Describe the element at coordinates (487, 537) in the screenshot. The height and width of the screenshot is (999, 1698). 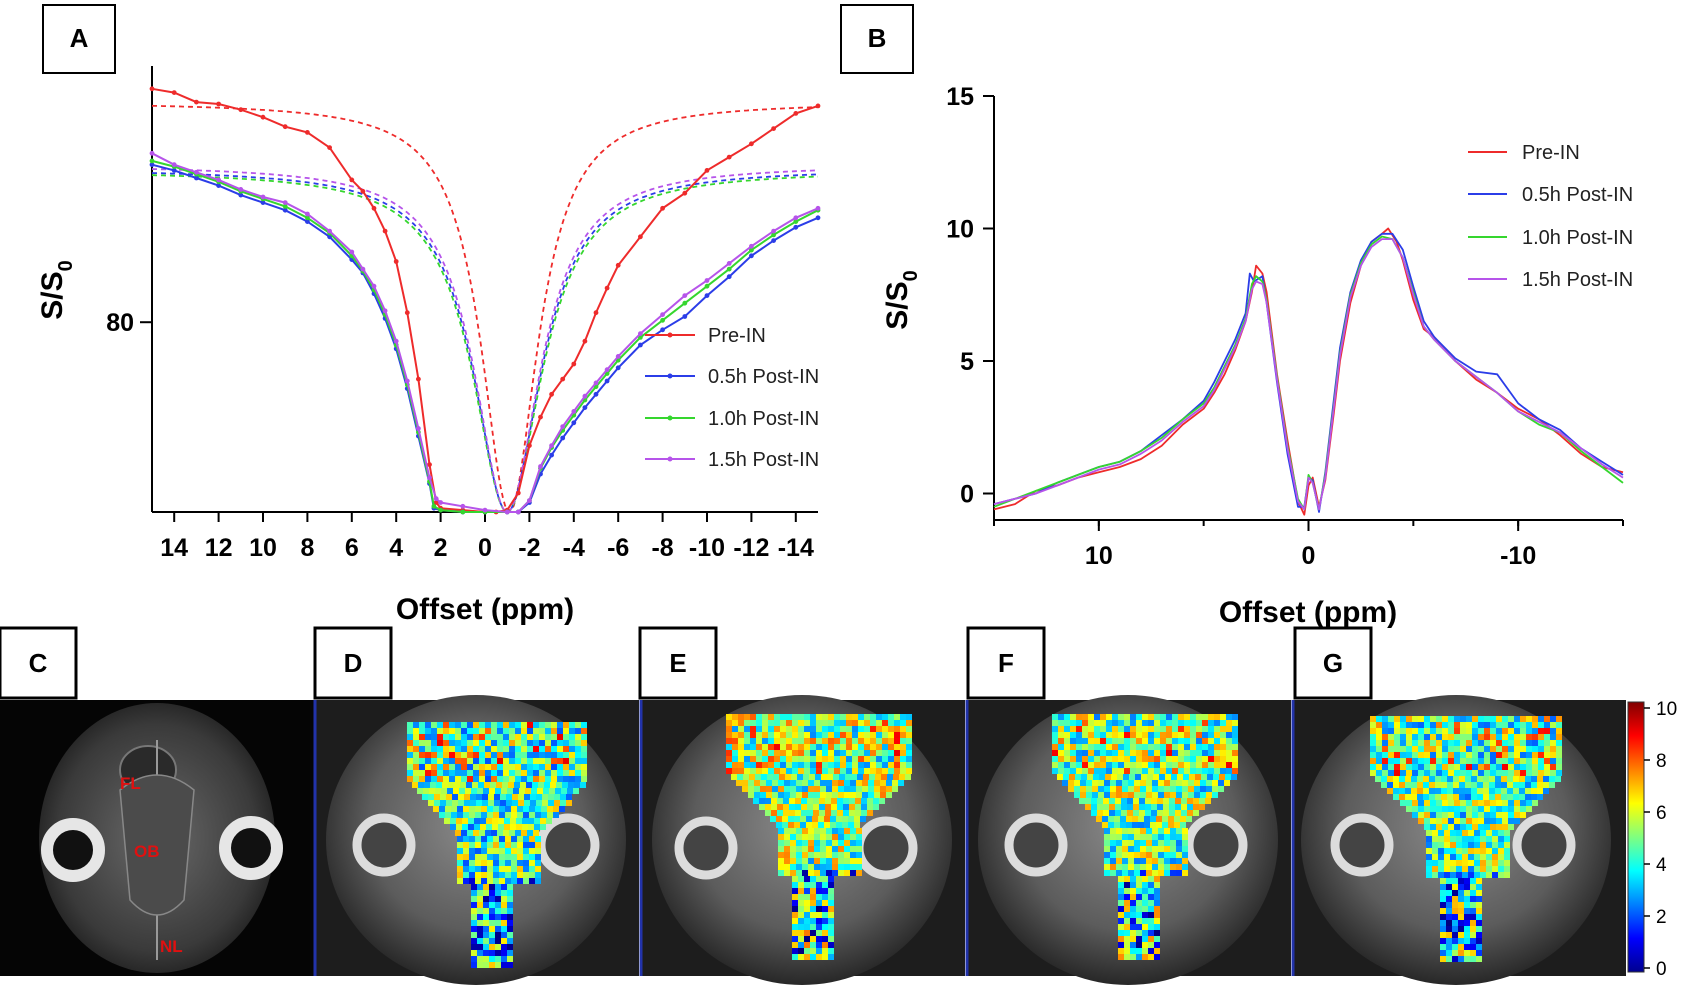
I see `chart-a-x-ticks: 14 12 10 8 6 4 2 0 -2 -4 -6 -8 -10 -12 -14` at that location.